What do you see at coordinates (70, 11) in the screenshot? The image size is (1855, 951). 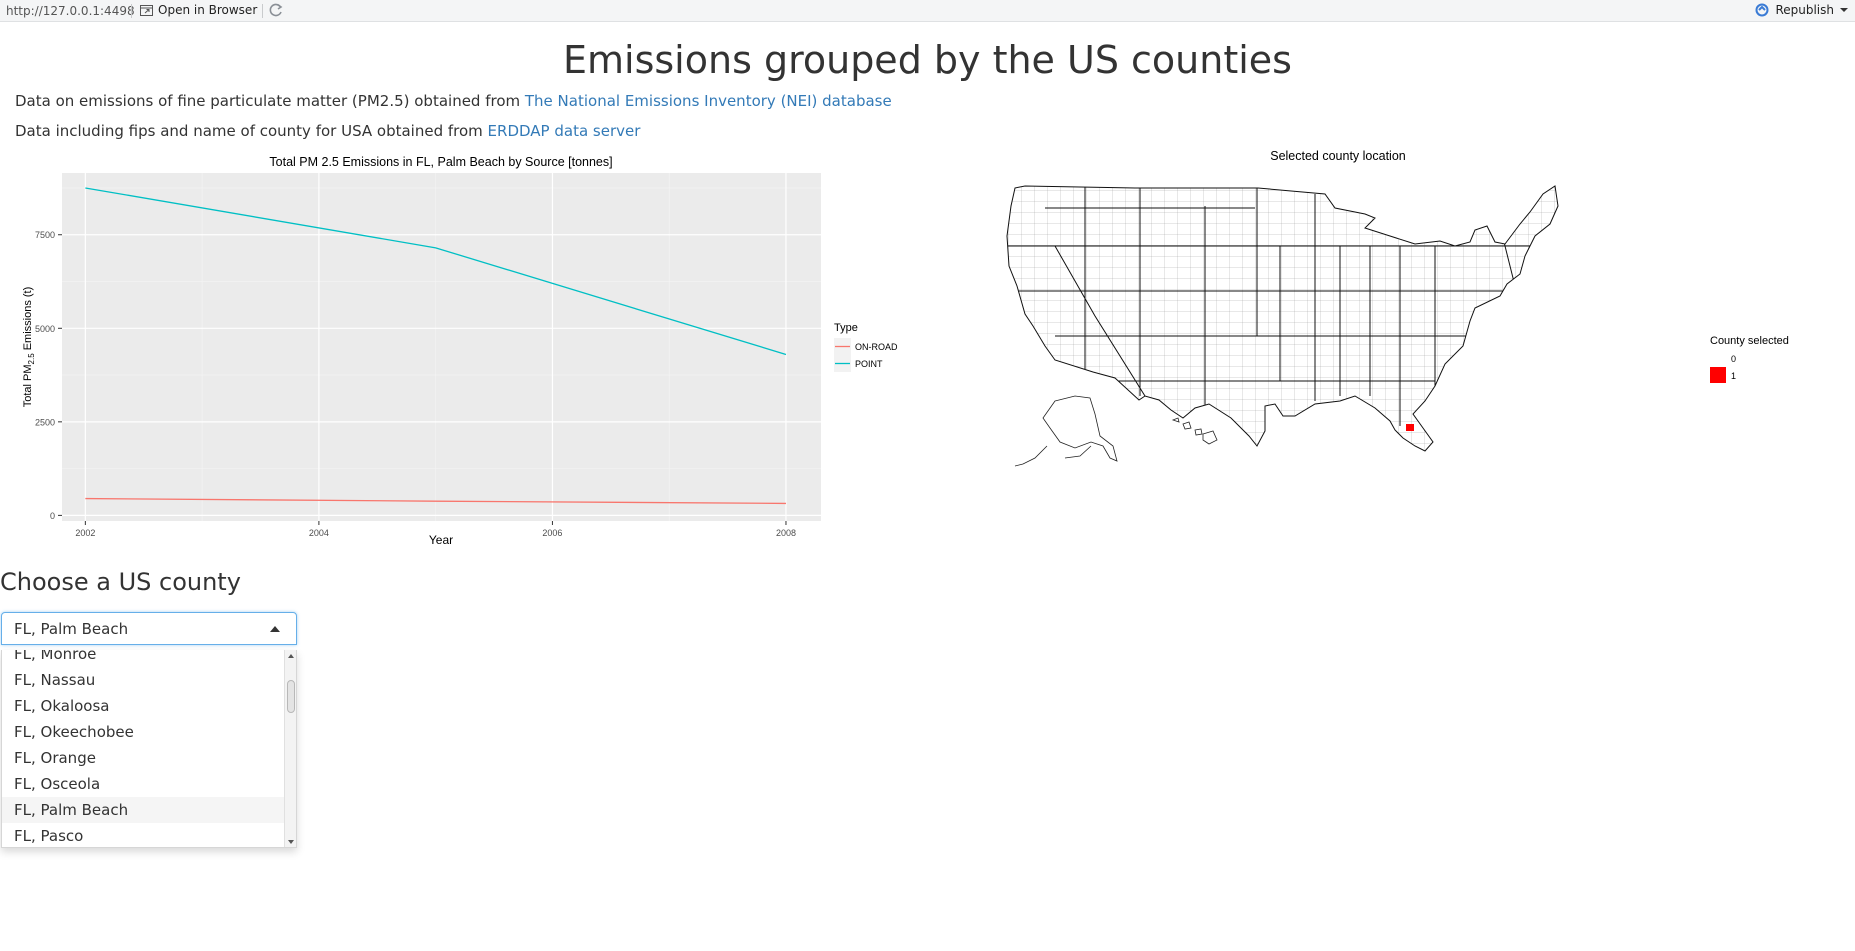 I see `url-label: http://127.0.0.1:4498` at bounding box center [70, 11].